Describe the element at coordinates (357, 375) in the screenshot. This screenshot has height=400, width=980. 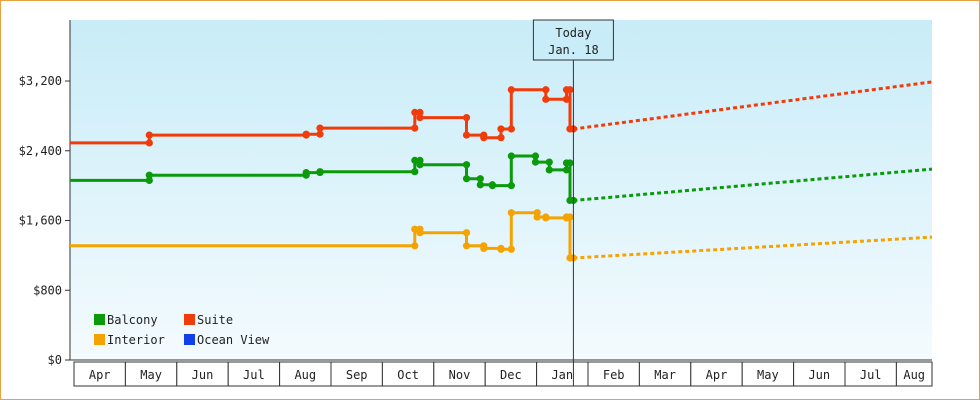
I see `month-label: Sep` at that location.